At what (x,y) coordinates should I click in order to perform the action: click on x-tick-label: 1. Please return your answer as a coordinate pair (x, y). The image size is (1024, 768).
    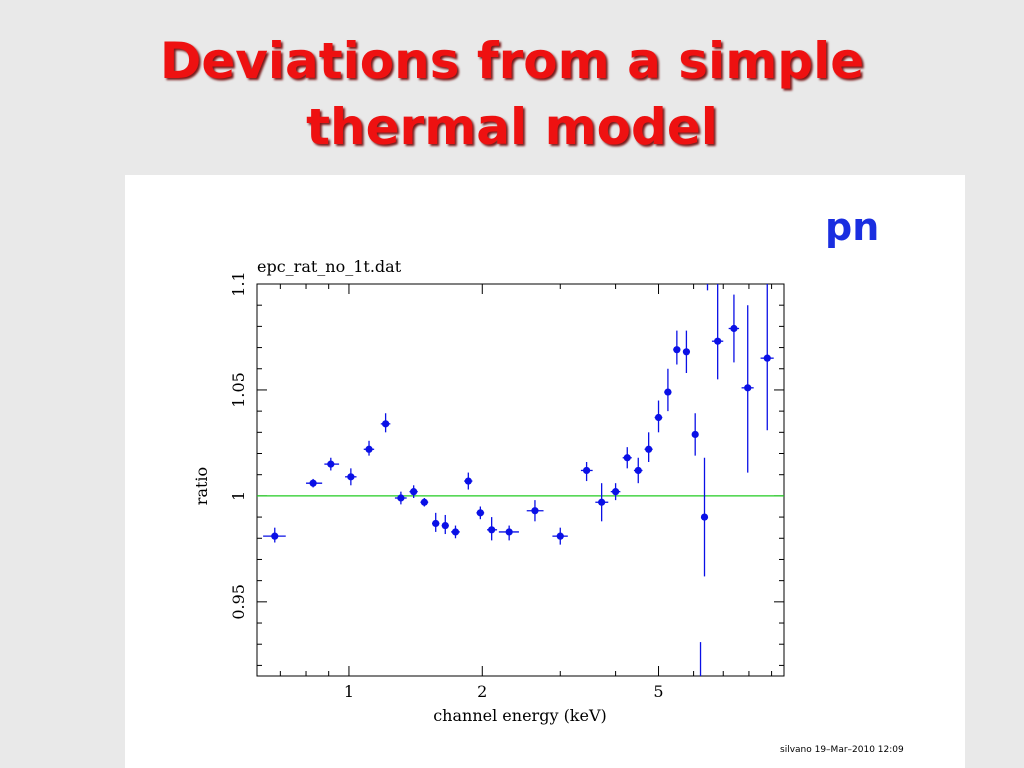
    Looking at the image, I should click on (349, 691).